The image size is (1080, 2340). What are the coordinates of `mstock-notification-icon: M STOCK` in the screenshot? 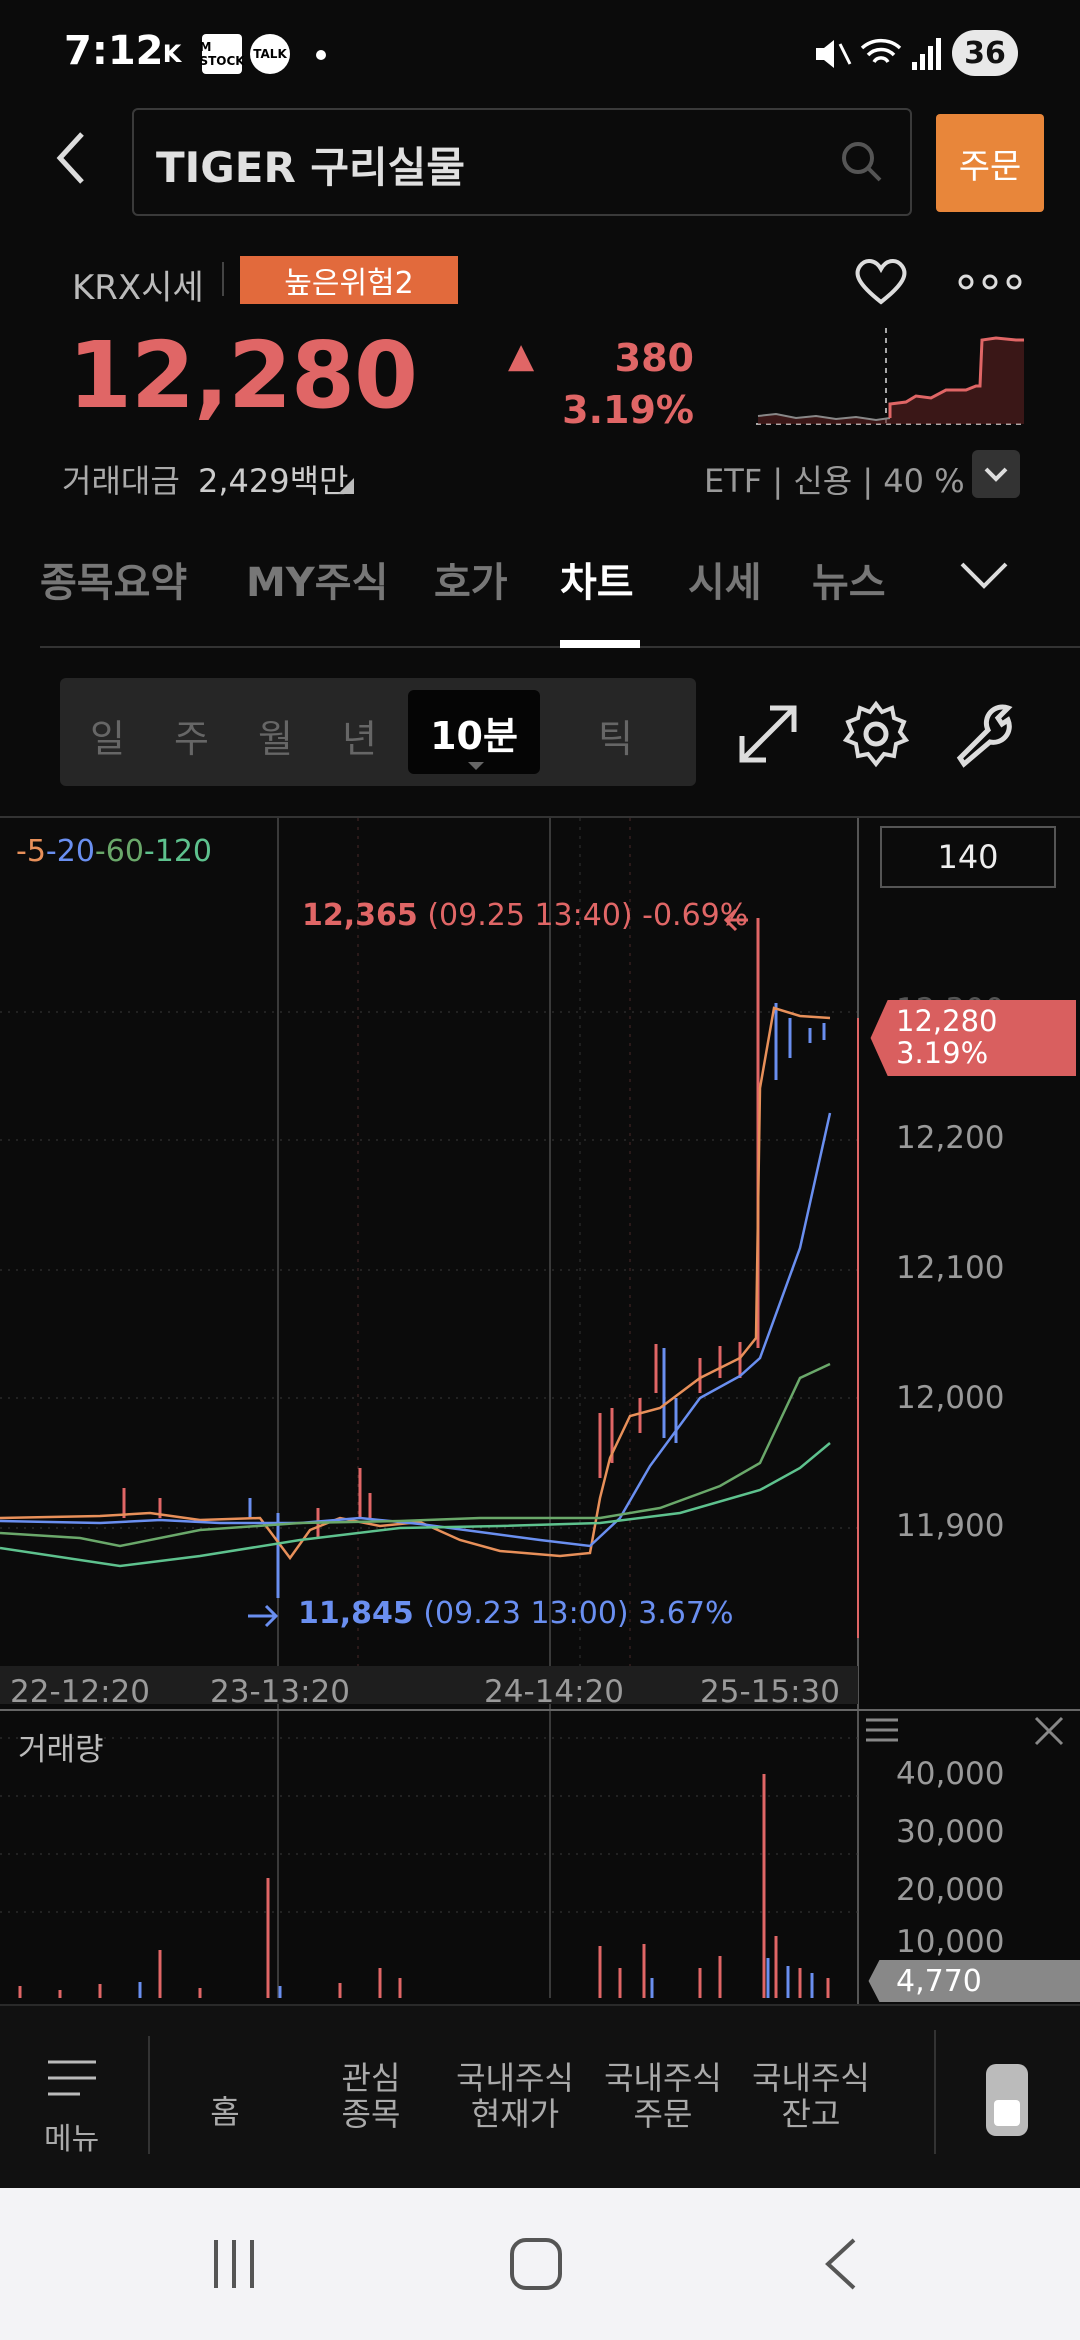 It's located at (222, 54).